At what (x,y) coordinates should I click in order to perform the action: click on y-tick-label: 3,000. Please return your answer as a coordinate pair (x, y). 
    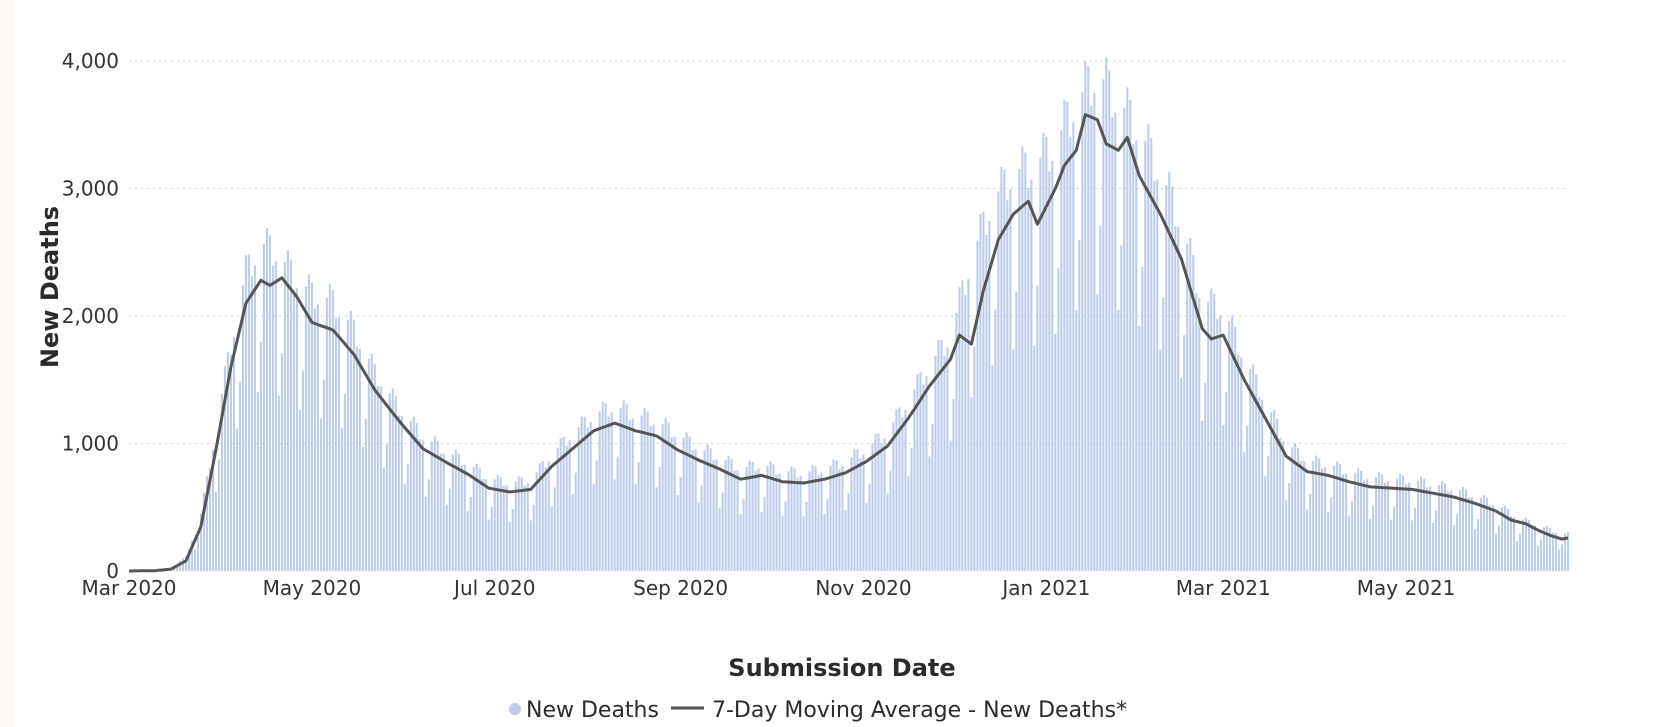
    Looking at the image, I should click on (90, 189).